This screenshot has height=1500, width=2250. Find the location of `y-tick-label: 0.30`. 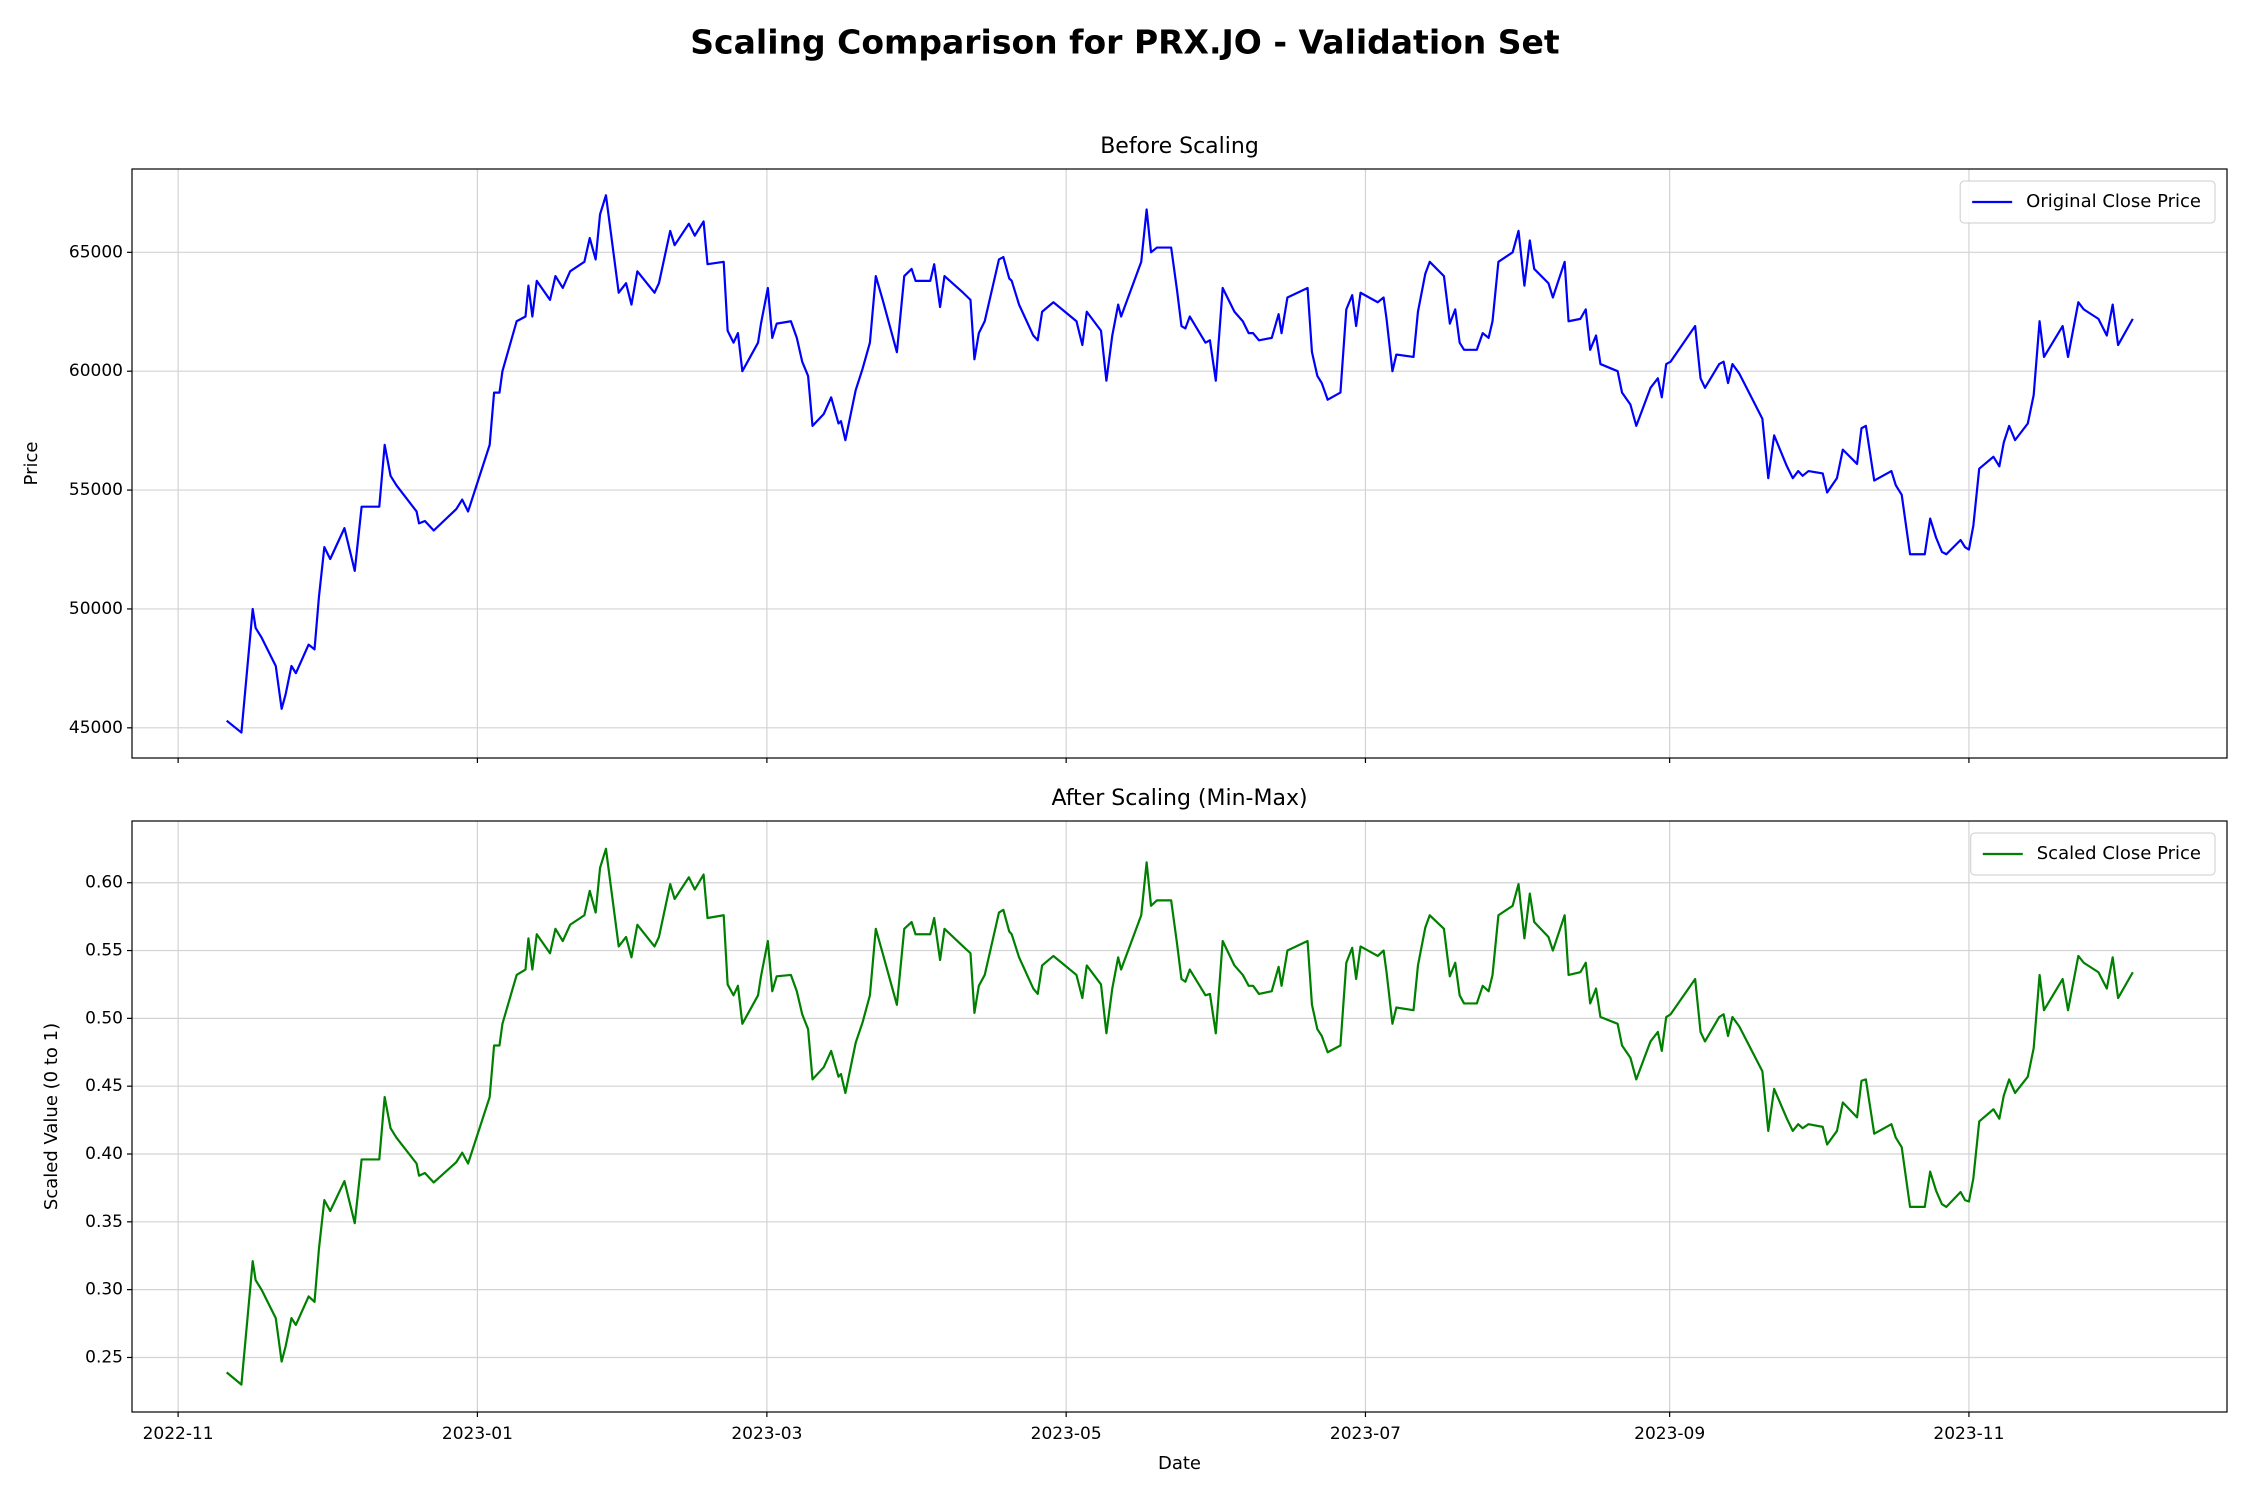

y-tick-label: 0.30 is located at coordinates (104, 1290).